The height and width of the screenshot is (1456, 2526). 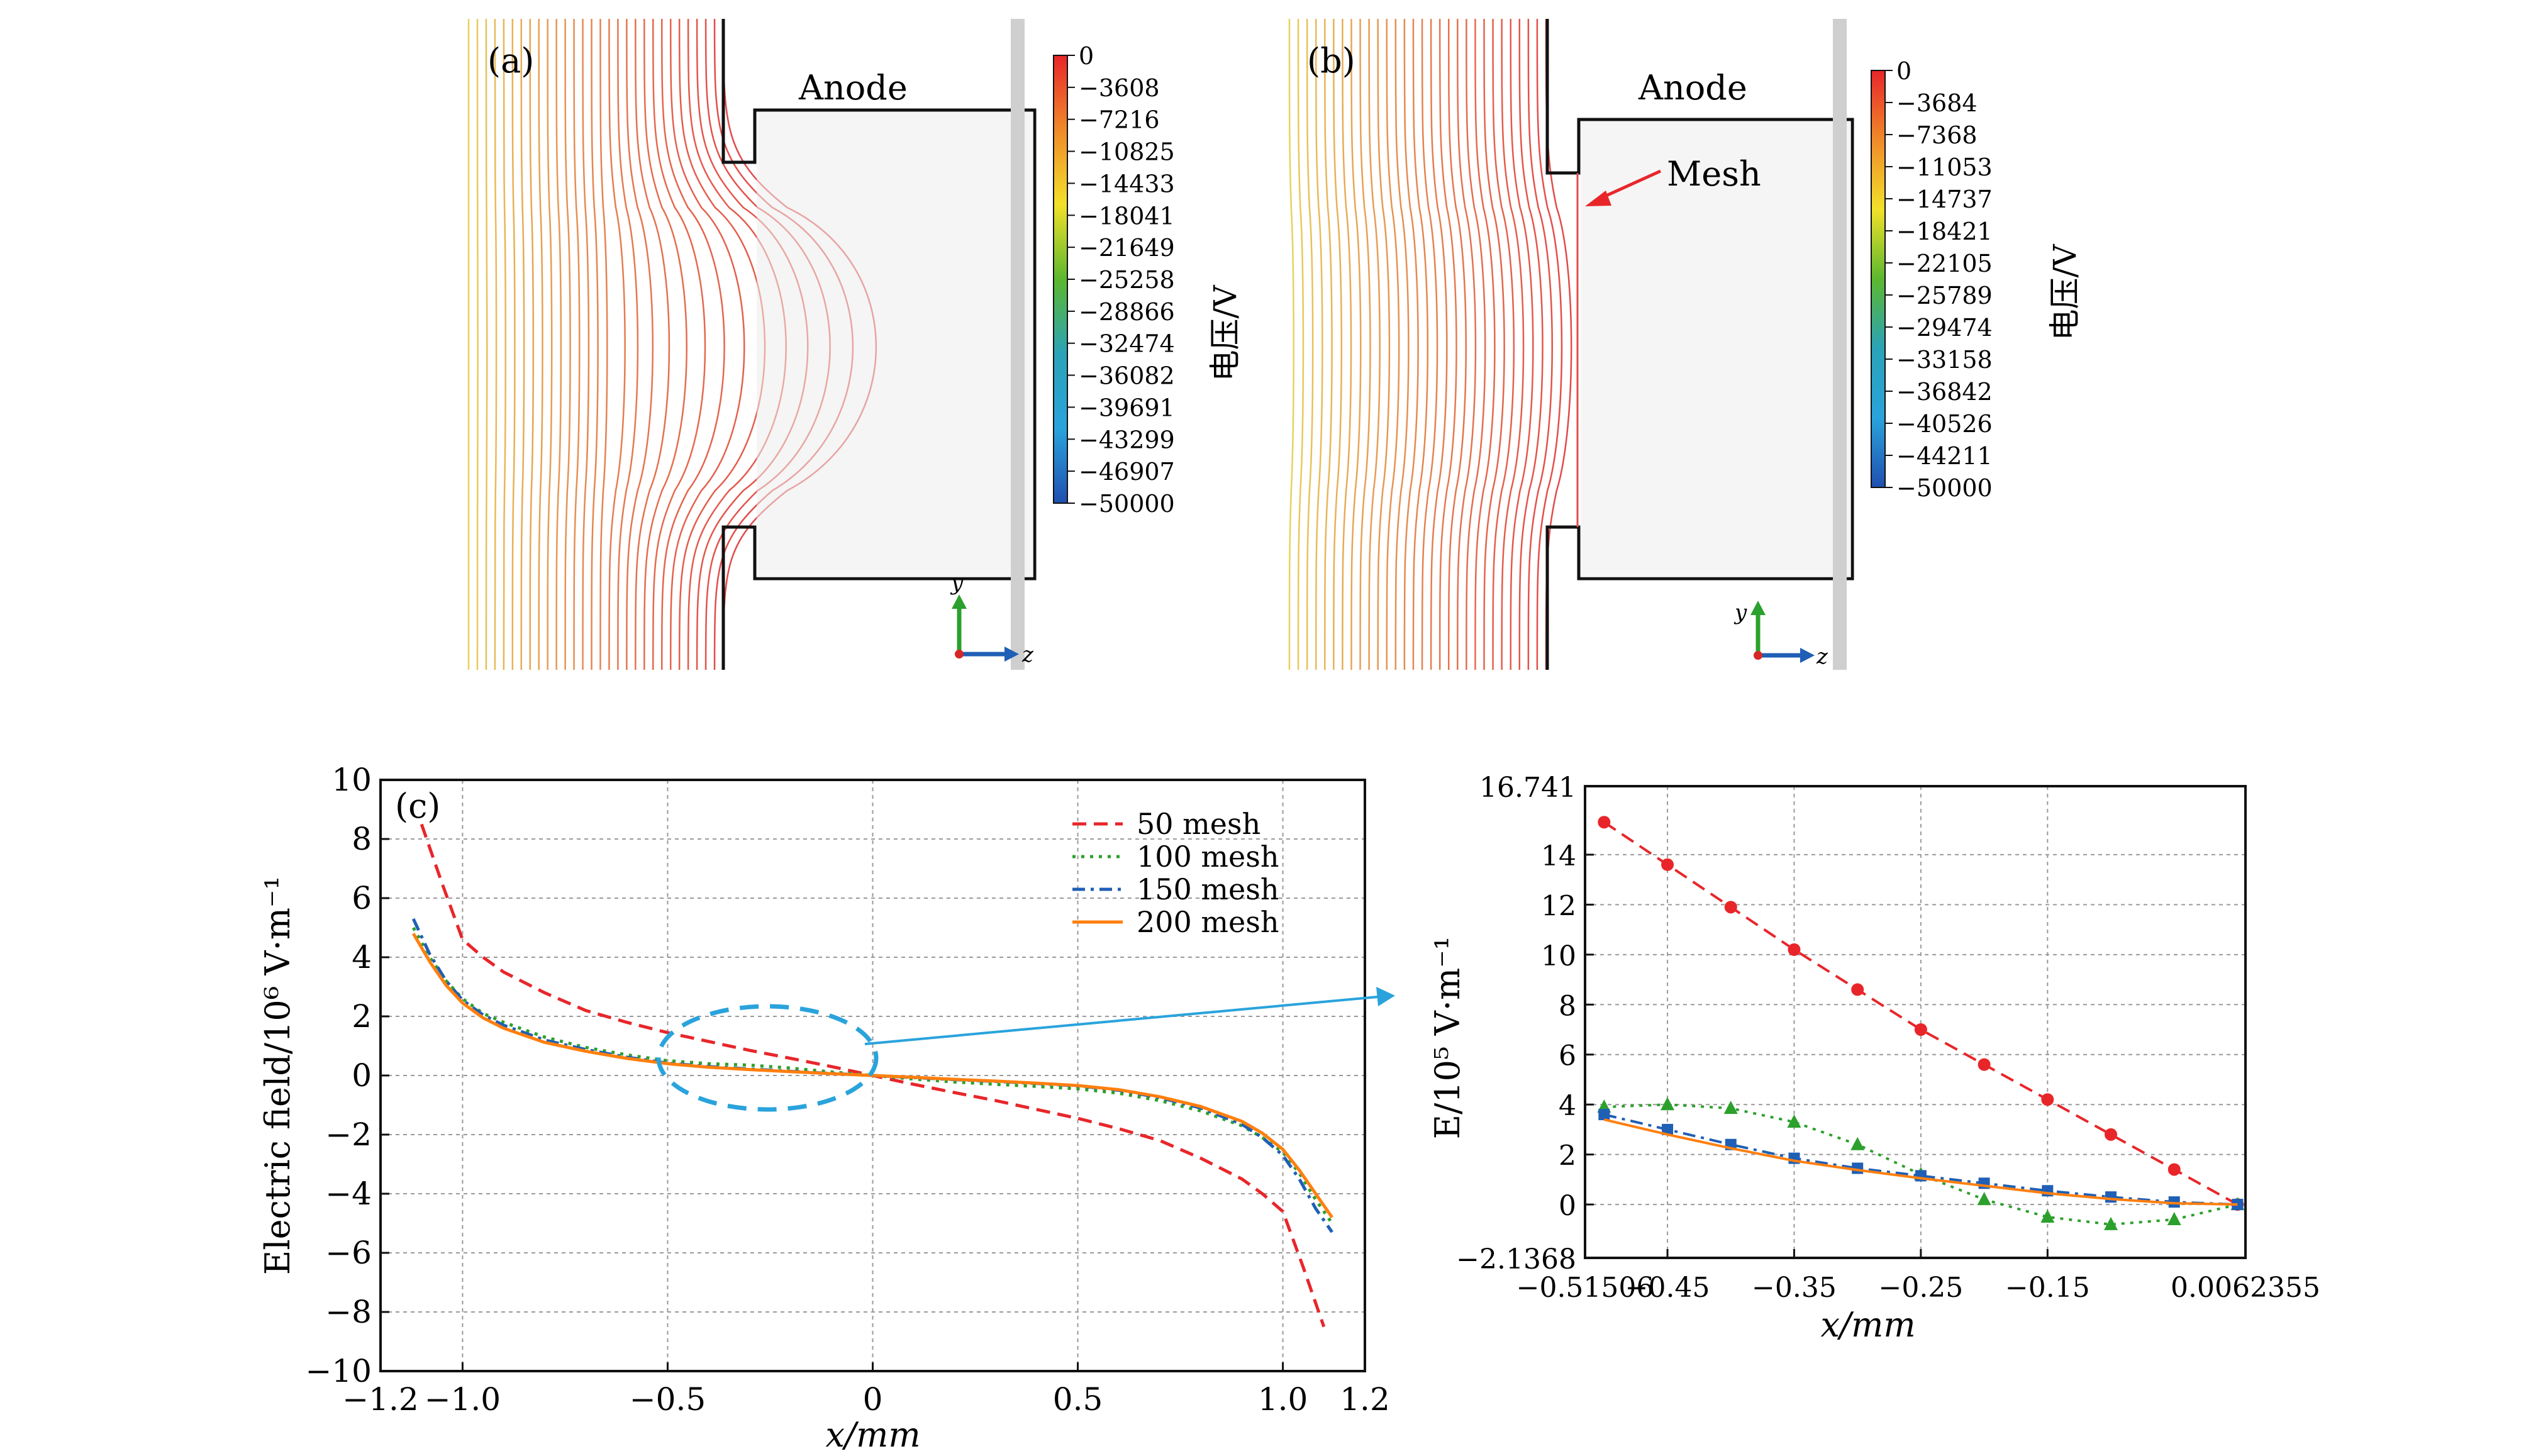 I want to click on panel-a-axis-y: y, so click(x=957, y=583).